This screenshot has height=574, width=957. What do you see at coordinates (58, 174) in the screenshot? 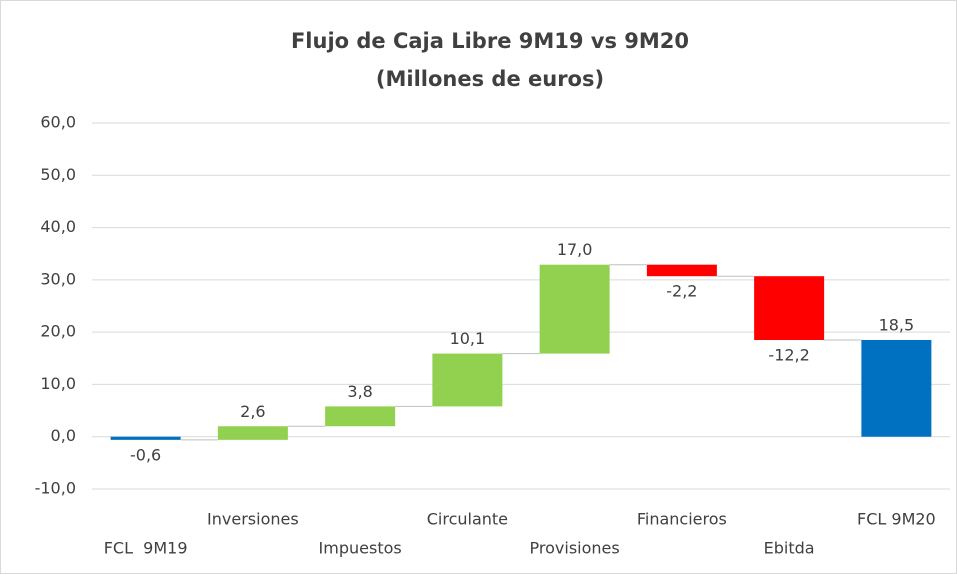
I see `y-tick-label: 50,0` at bounding box center [58, 174].